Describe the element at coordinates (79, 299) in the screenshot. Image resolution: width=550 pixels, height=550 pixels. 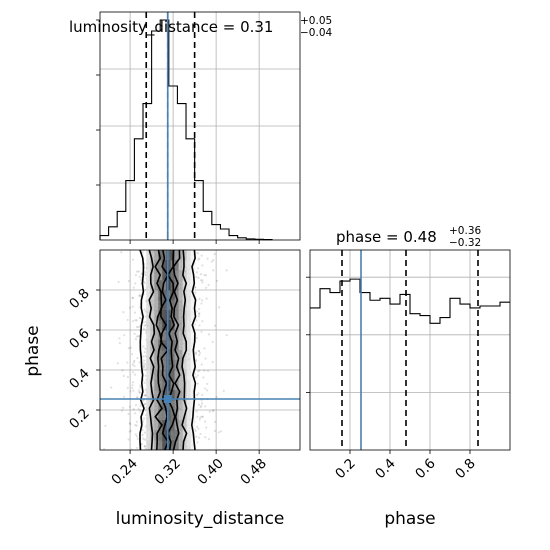
I see `y-tick-label: 0.8` at that location.